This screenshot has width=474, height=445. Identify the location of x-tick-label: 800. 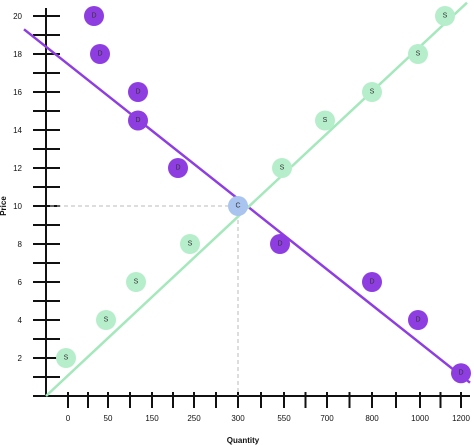
(372, 418).